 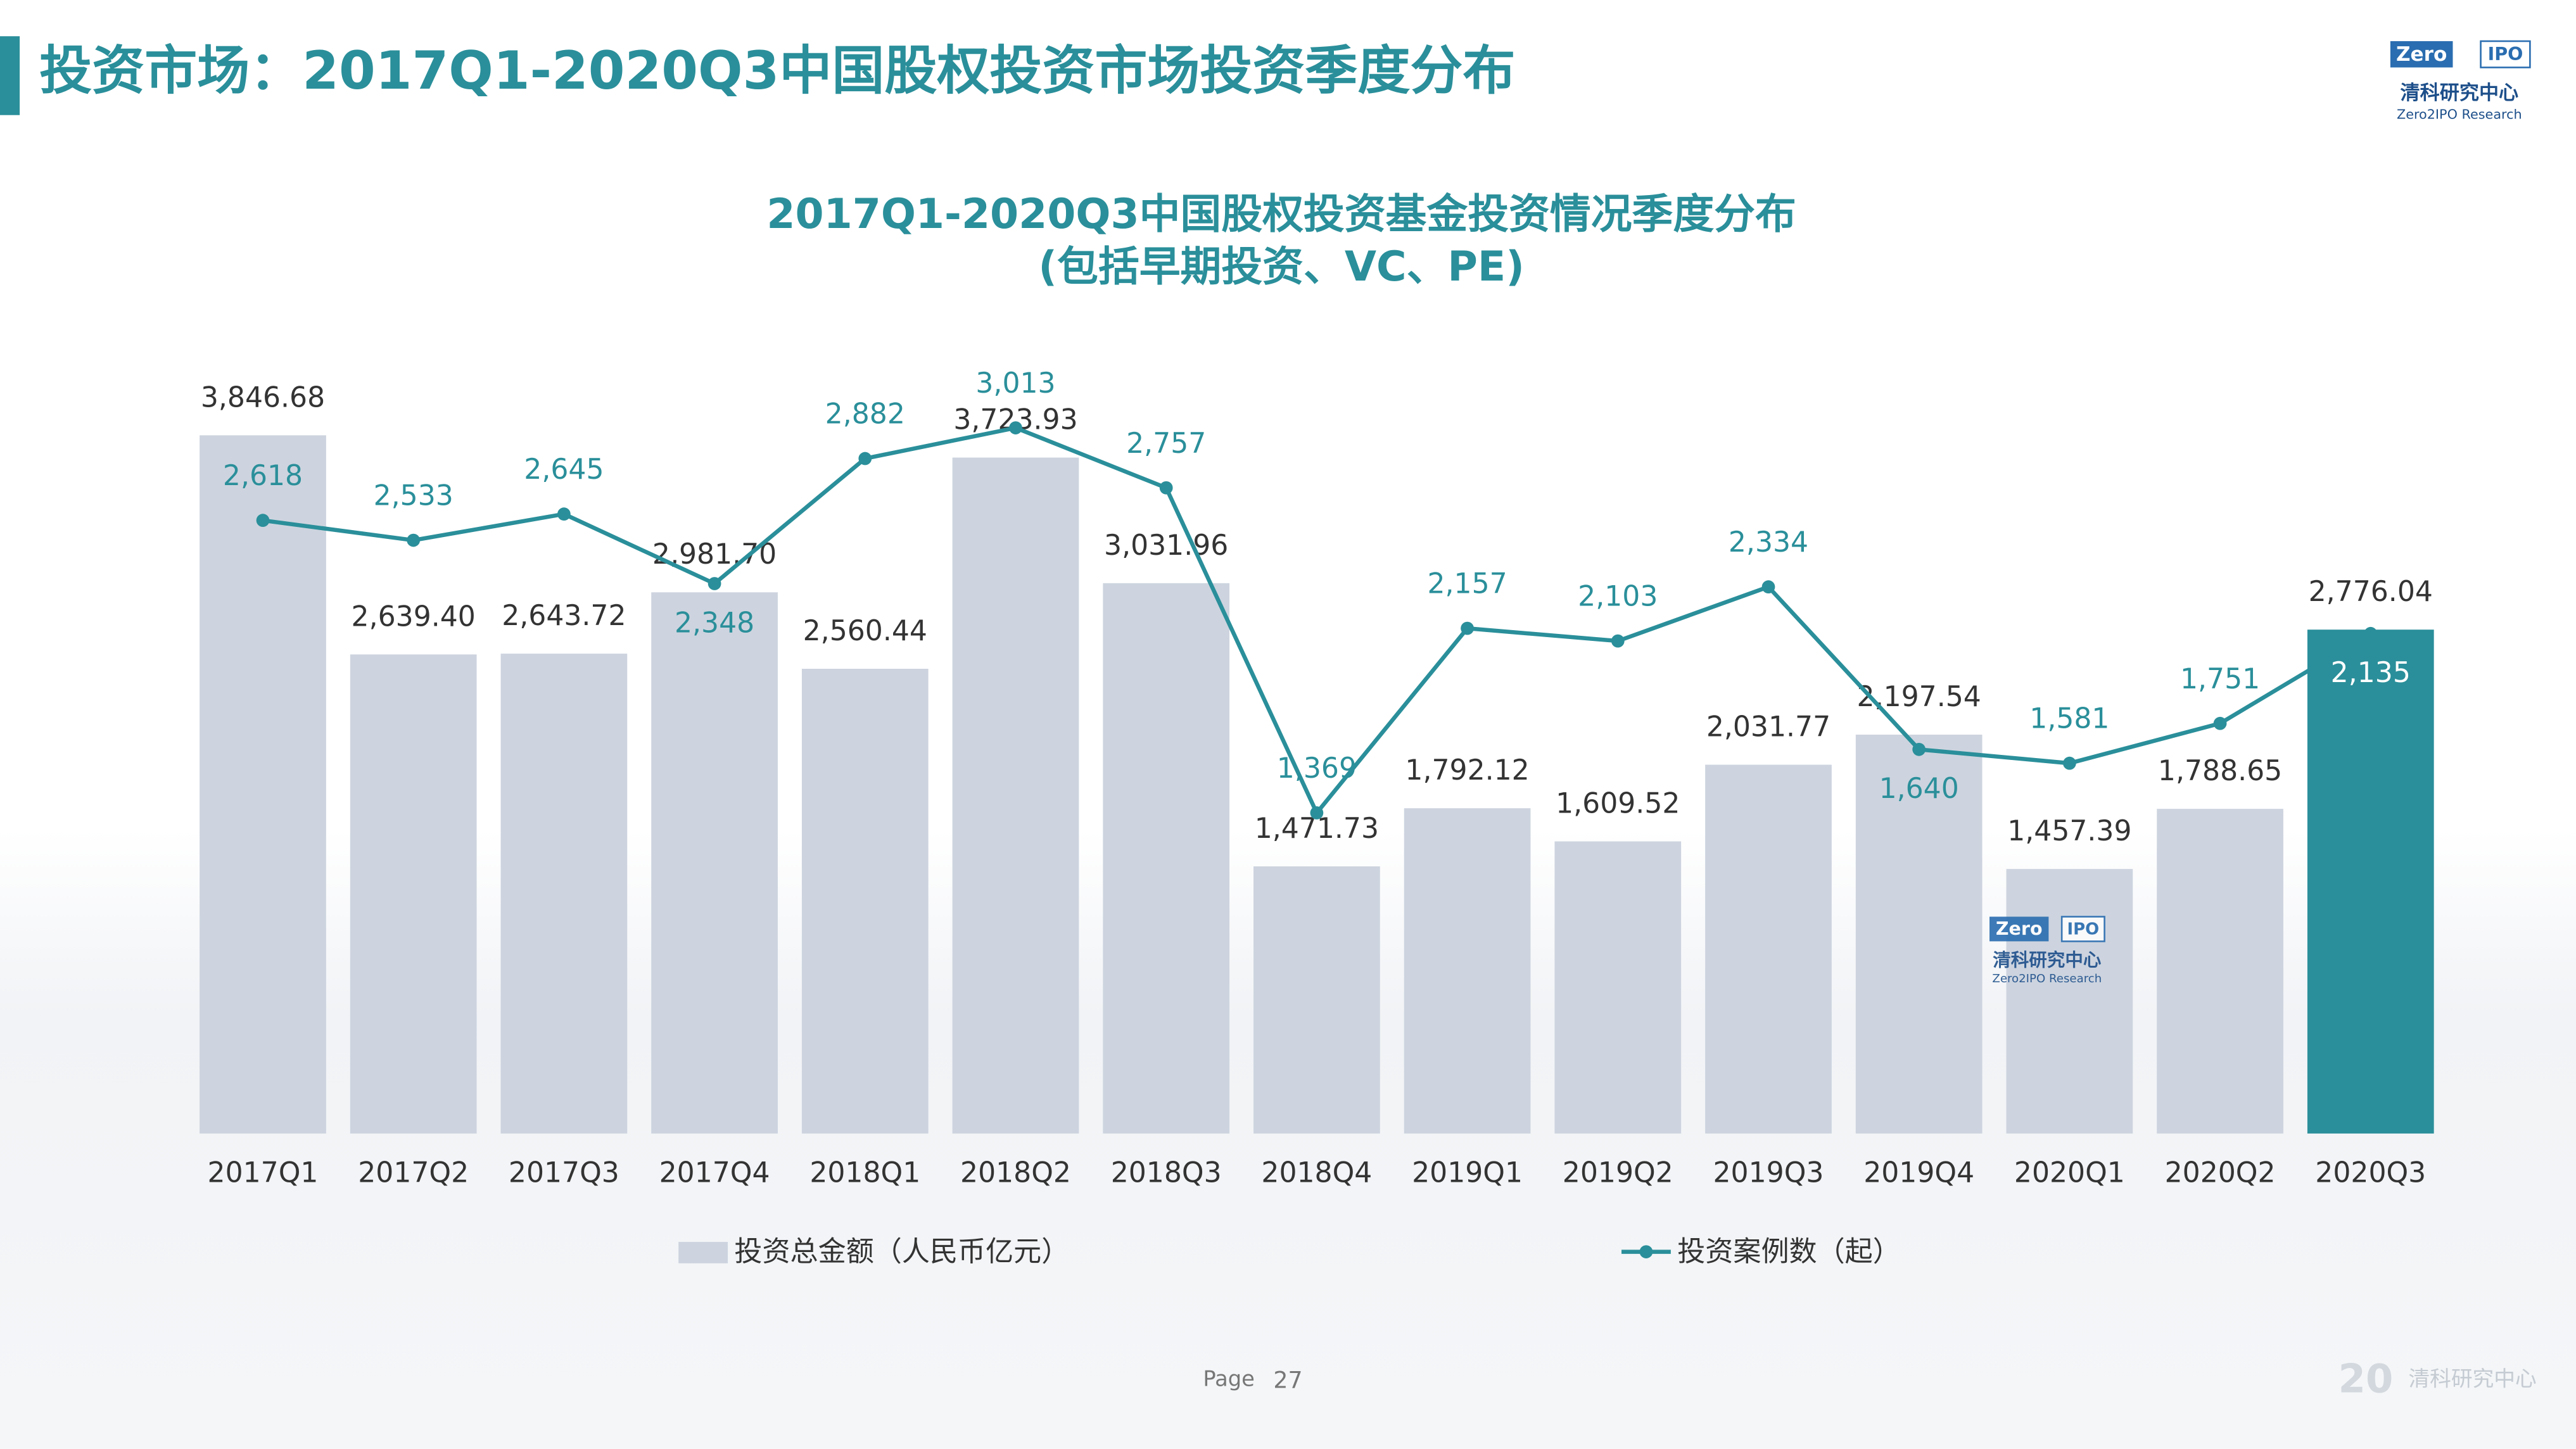 What do you see at coordinates (414, 496) in the screenshot?
I see `line-value-label: 2,533` at bounding box center [414, 496].